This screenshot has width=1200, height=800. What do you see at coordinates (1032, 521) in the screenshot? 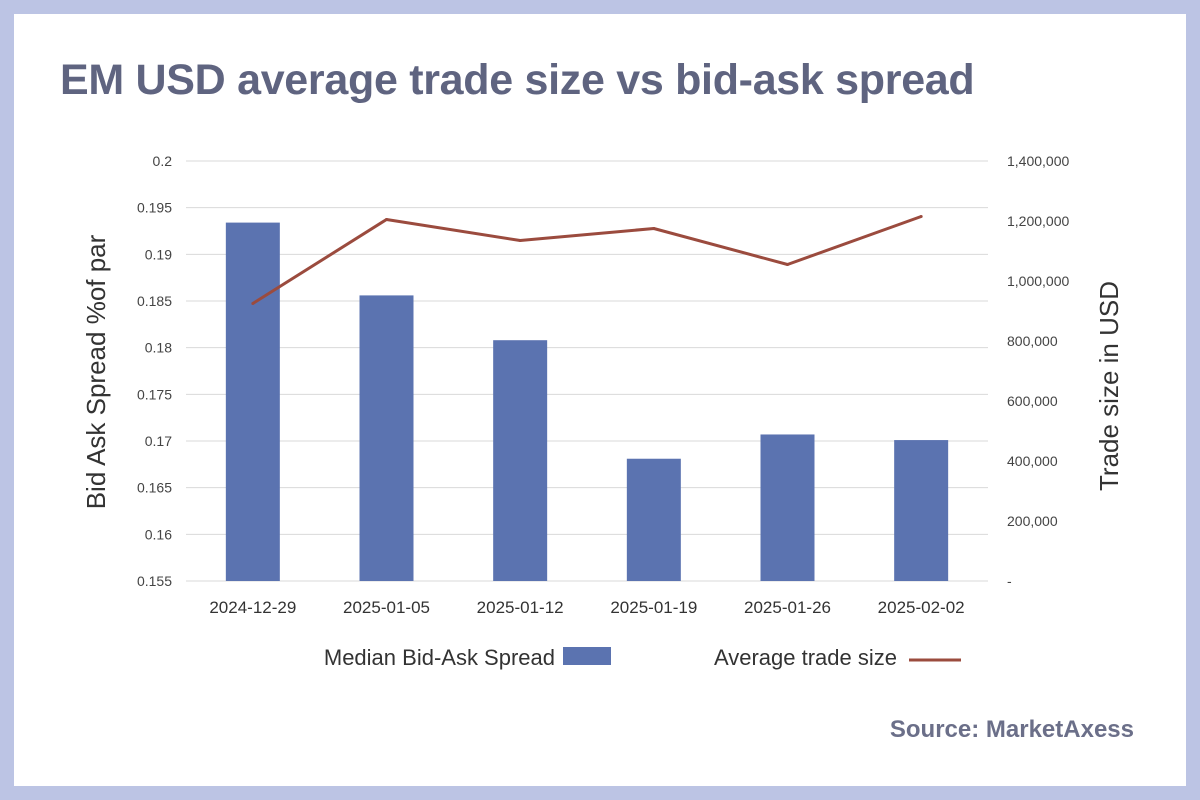
I see `right-tick-label: 200,000` at bounding box center [1032, 521].